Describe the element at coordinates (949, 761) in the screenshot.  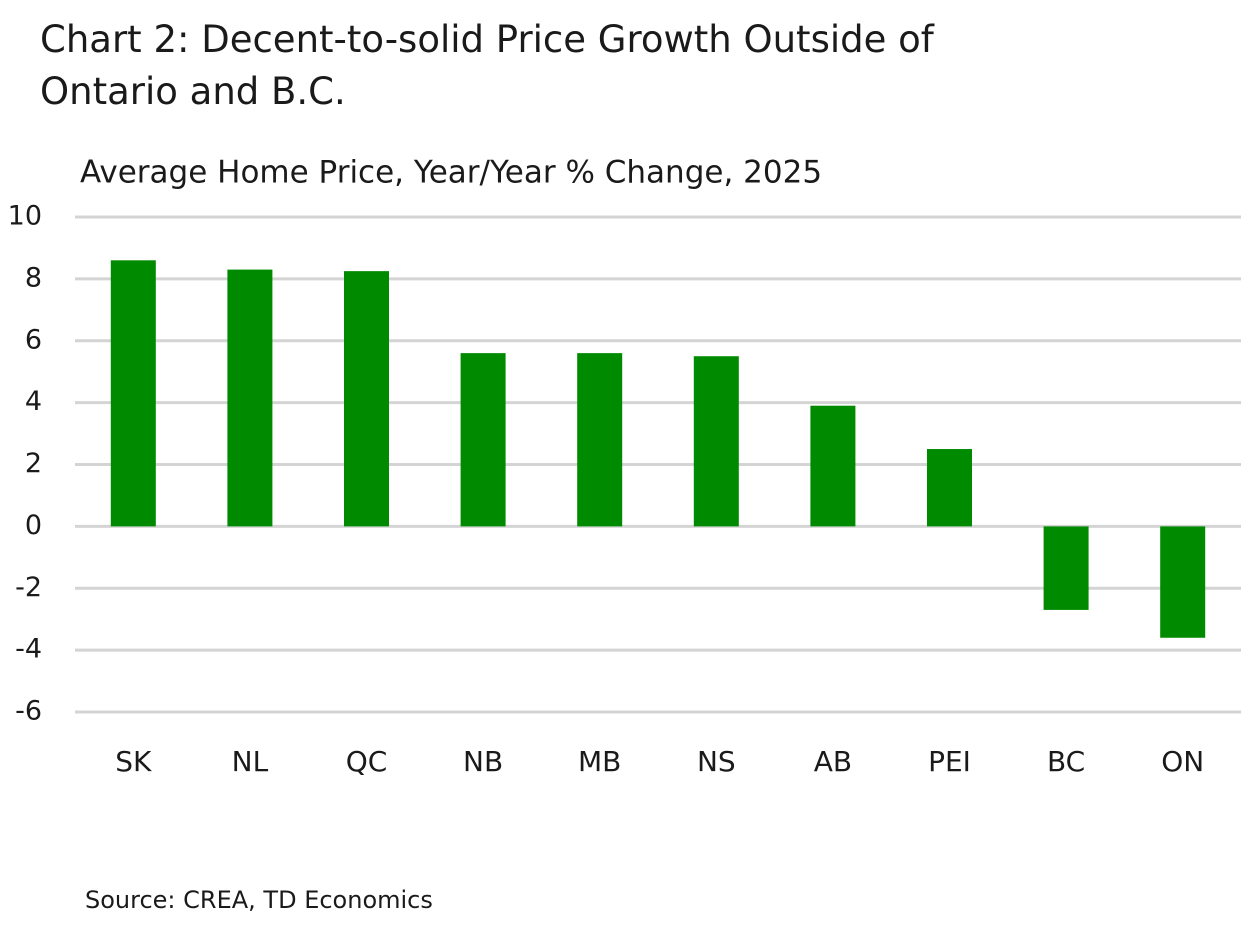
I see `x-tick-label: PEI` at that location.